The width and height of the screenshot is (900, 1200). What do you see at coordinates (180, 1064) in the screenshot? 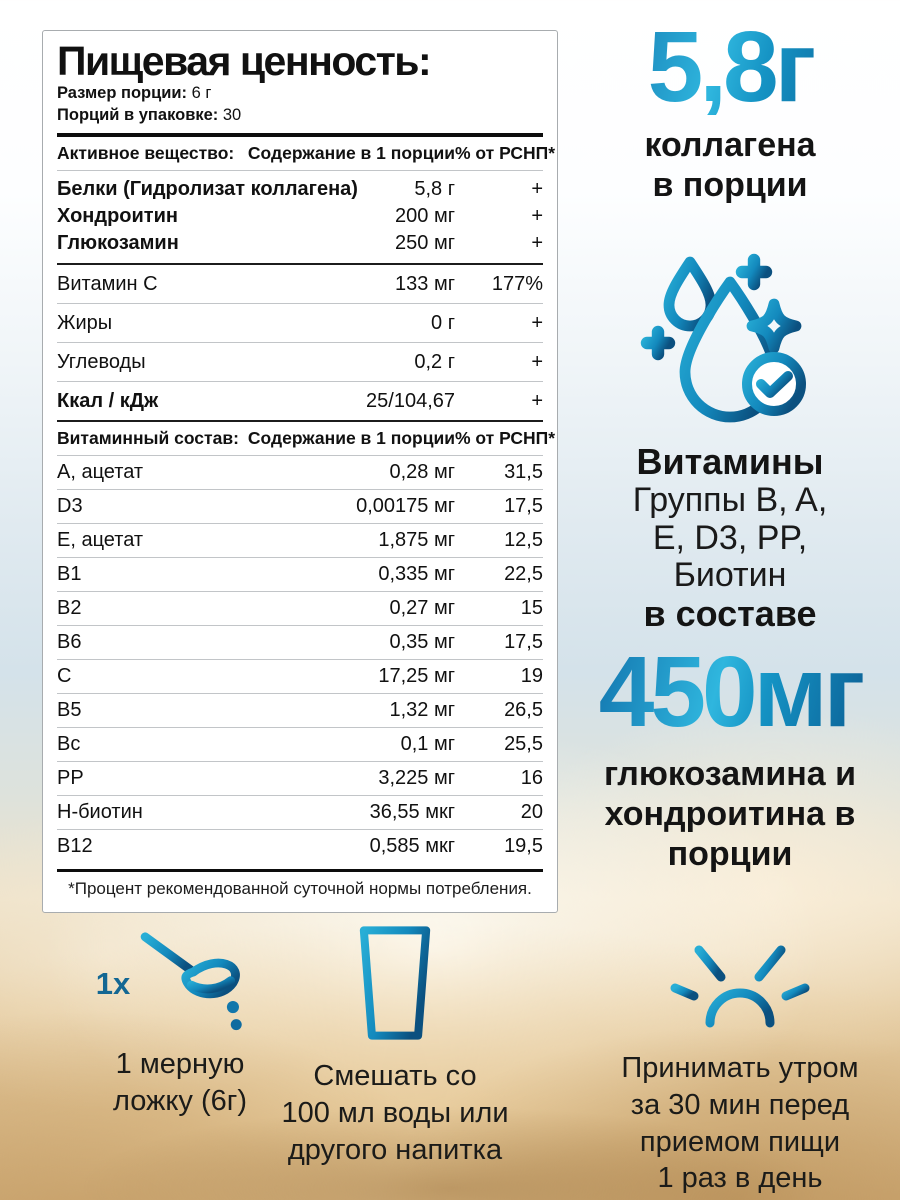
I see `scoop-text-line1: 1 мерную` at bounding box center [180, 1064].